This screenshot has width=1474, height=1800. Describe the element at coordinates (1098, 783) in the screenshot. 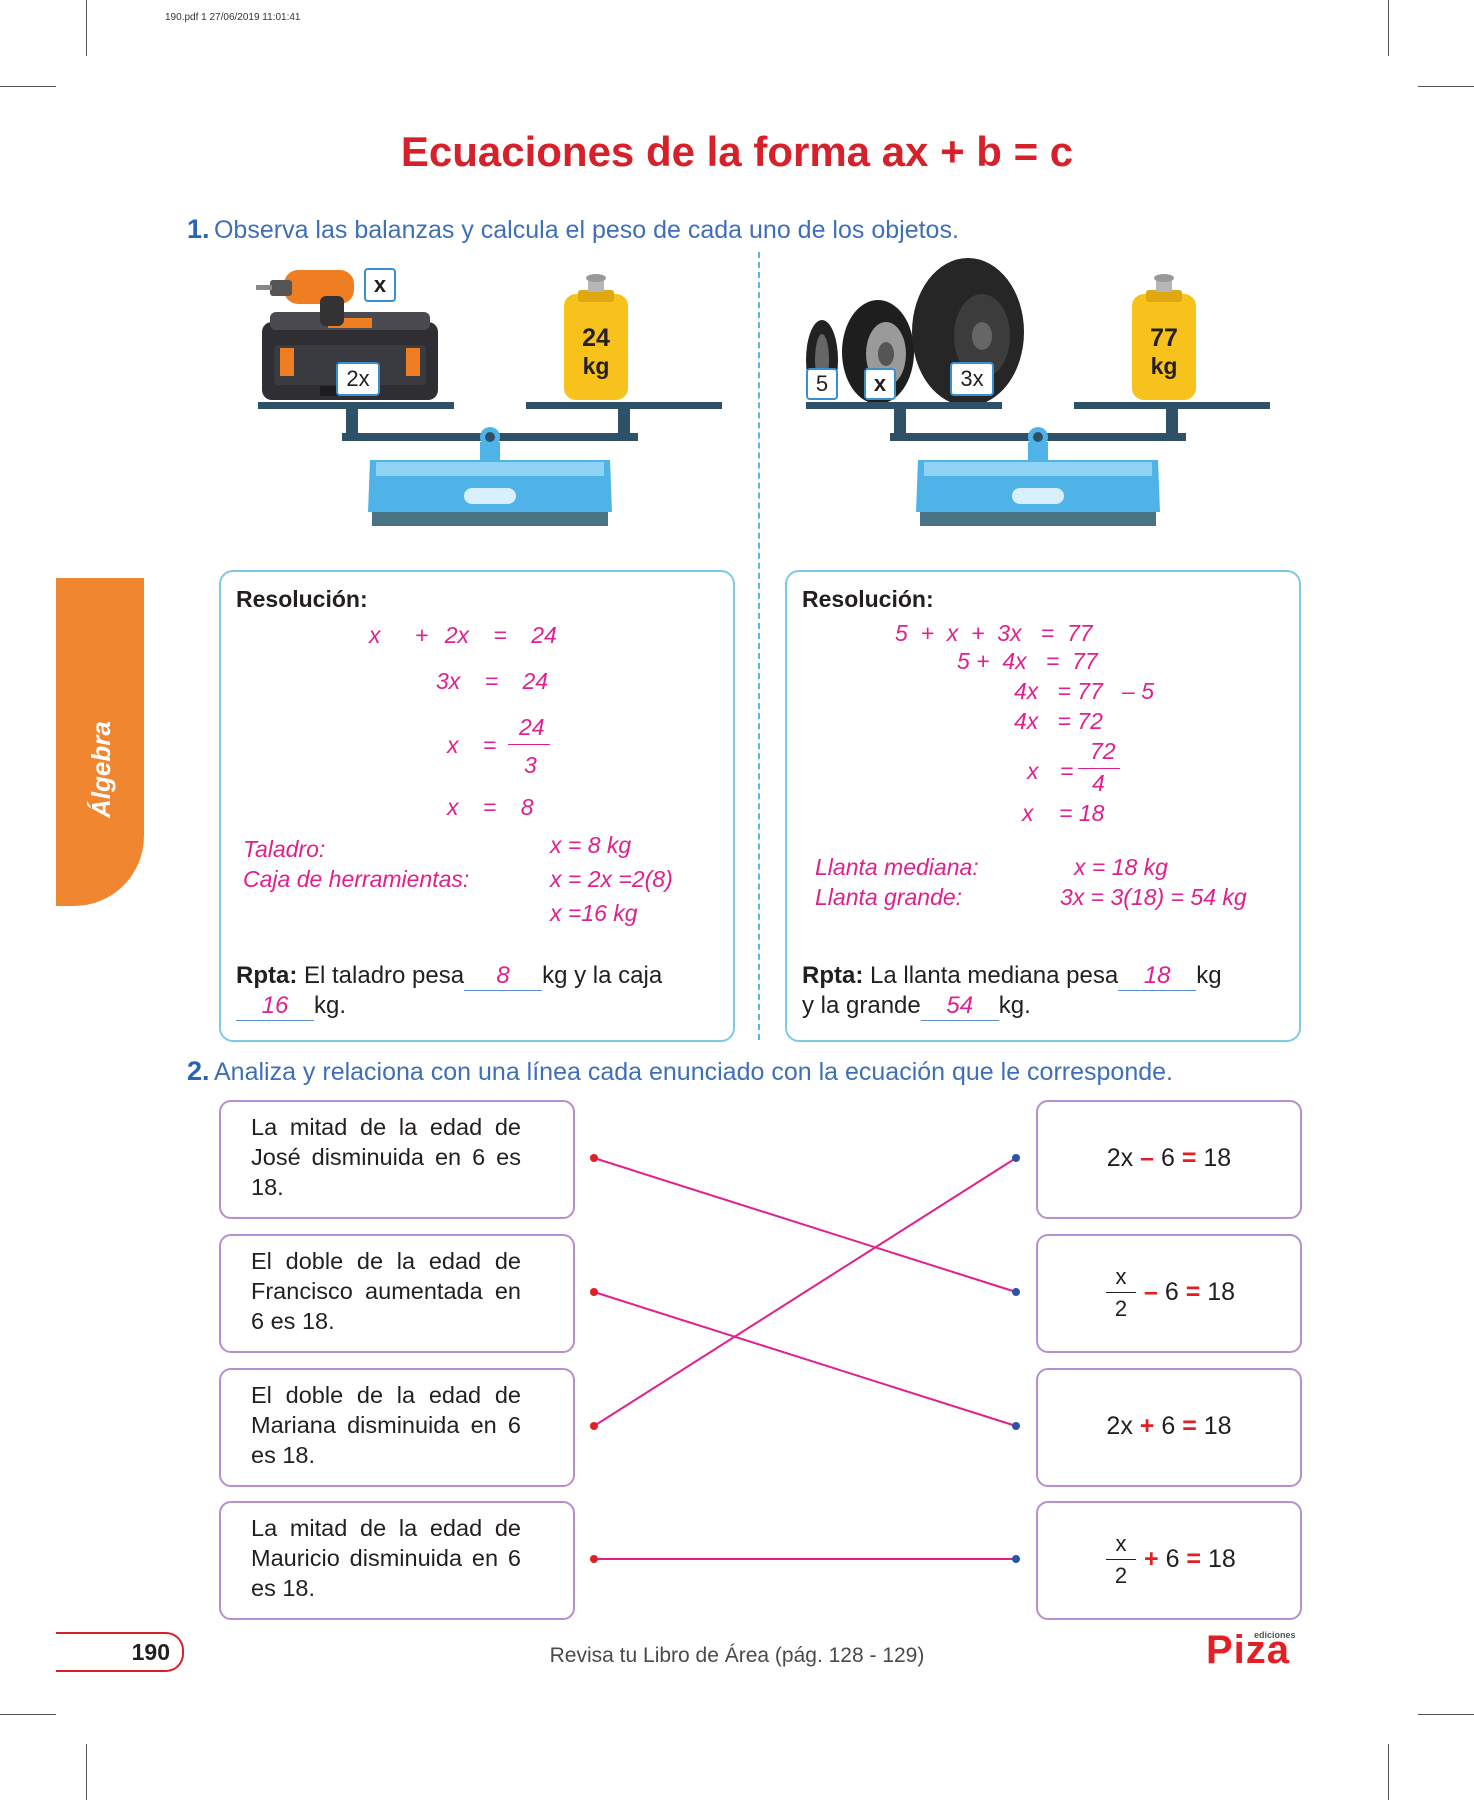

I see `fraction-denominator: 4` at that location.